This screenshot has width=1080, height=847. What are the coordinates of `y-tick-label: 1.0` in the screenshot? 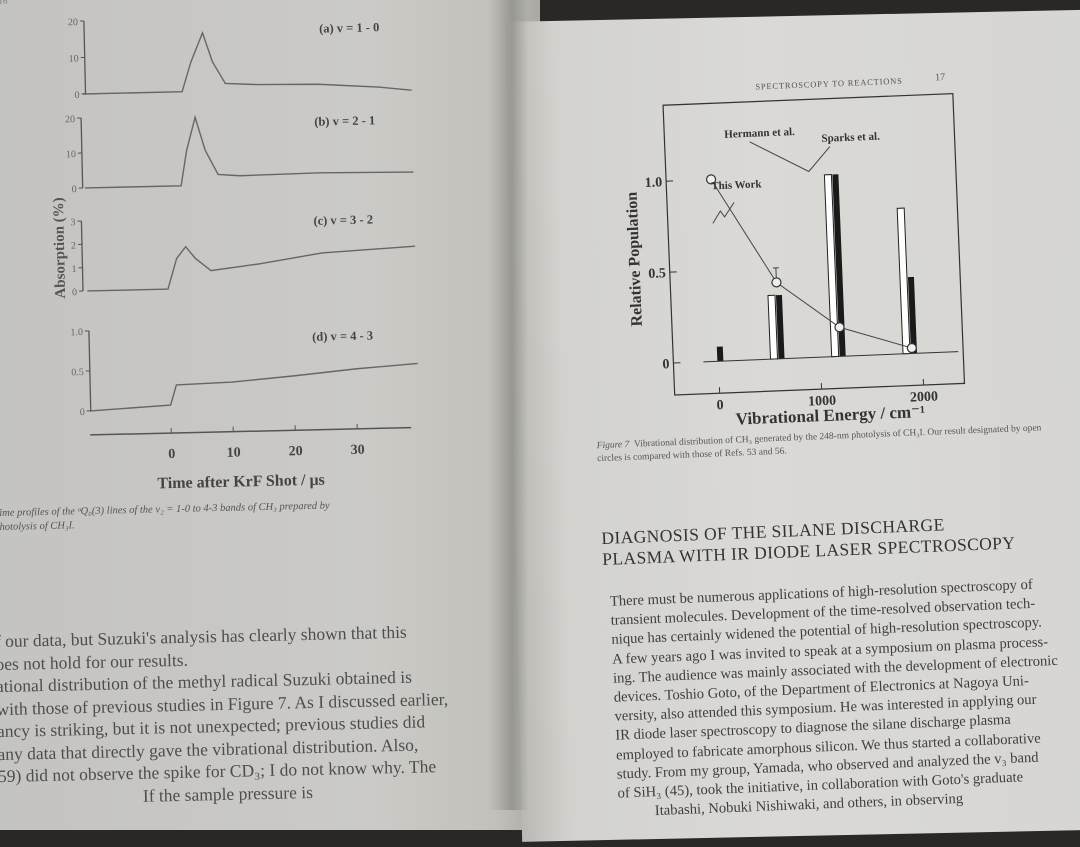 It's located at (653, 183).